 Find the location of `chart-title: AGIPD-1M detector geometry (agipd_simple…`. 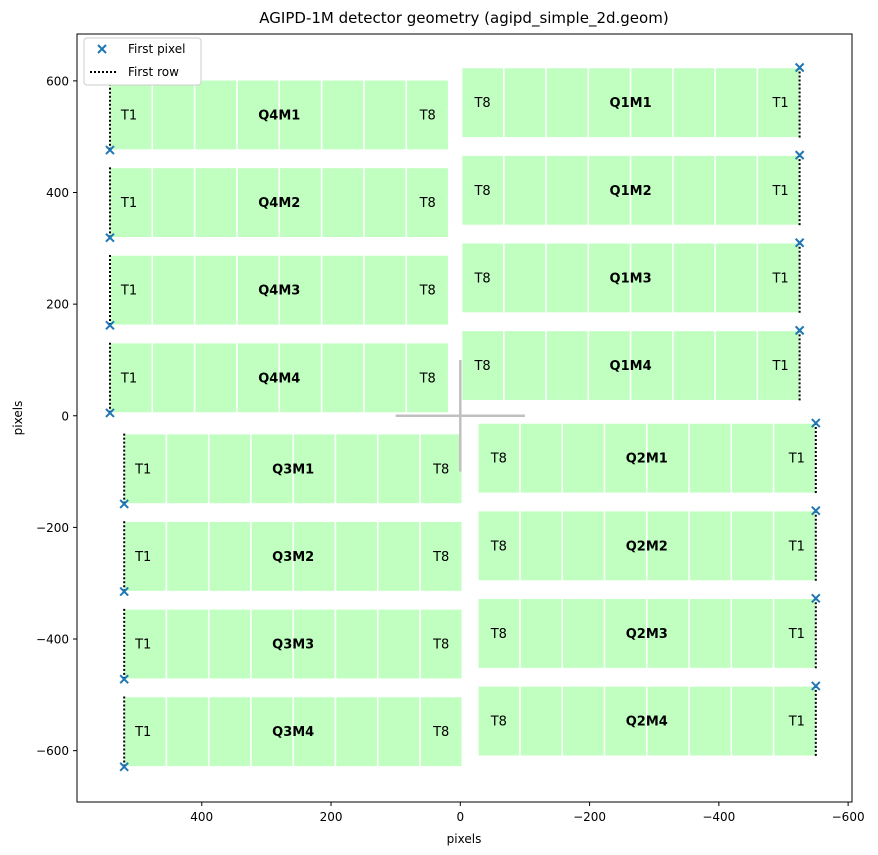

chart-title: AGIPD-1M detector geometry (agipd_simple… is located at coordinates (463, 18).